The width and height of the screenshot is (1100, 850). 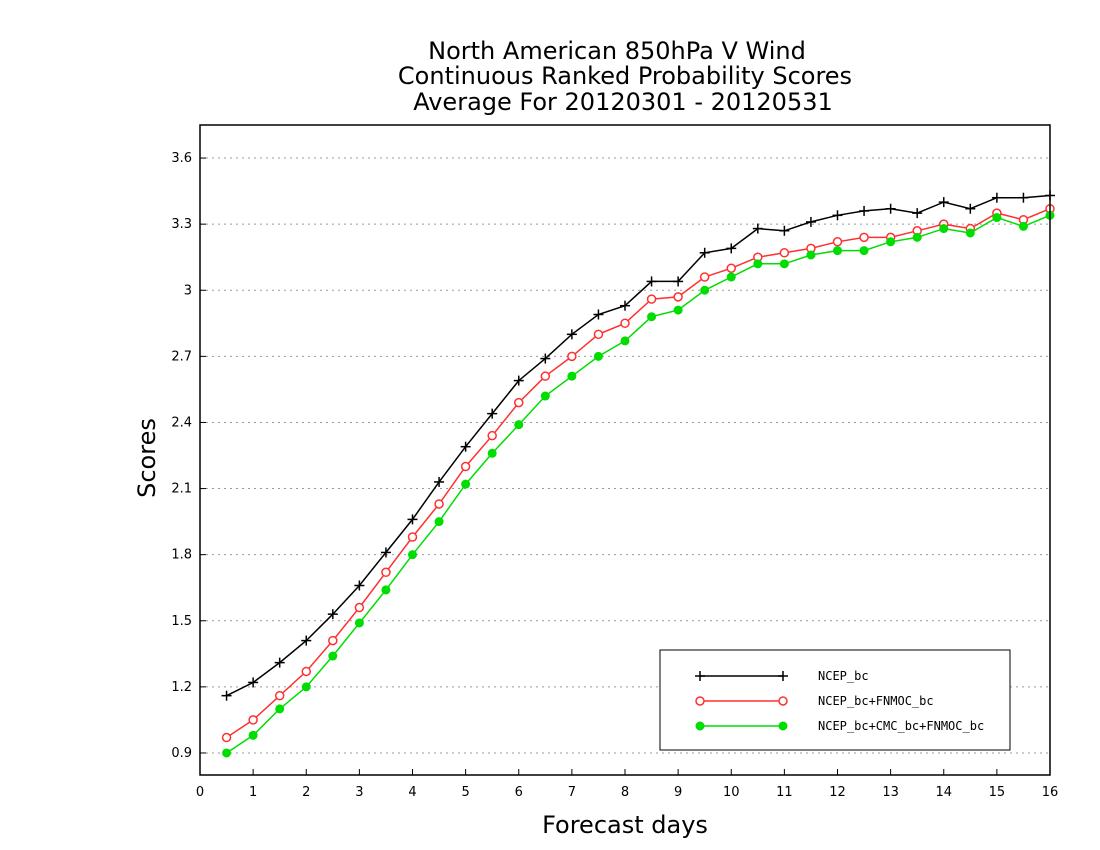 I want to click on legend-entry-3: NCEP_bc+CMC_bc+FNMOC_bc, so click(x=839, y=726).